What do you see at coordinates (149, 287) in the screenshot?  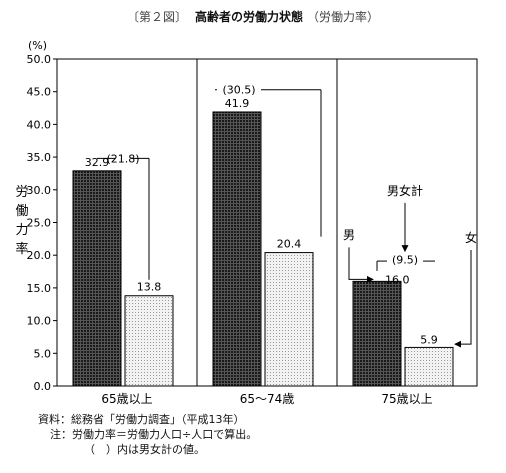 I see `value-label: 13.8` at bounding box center [149, 287].